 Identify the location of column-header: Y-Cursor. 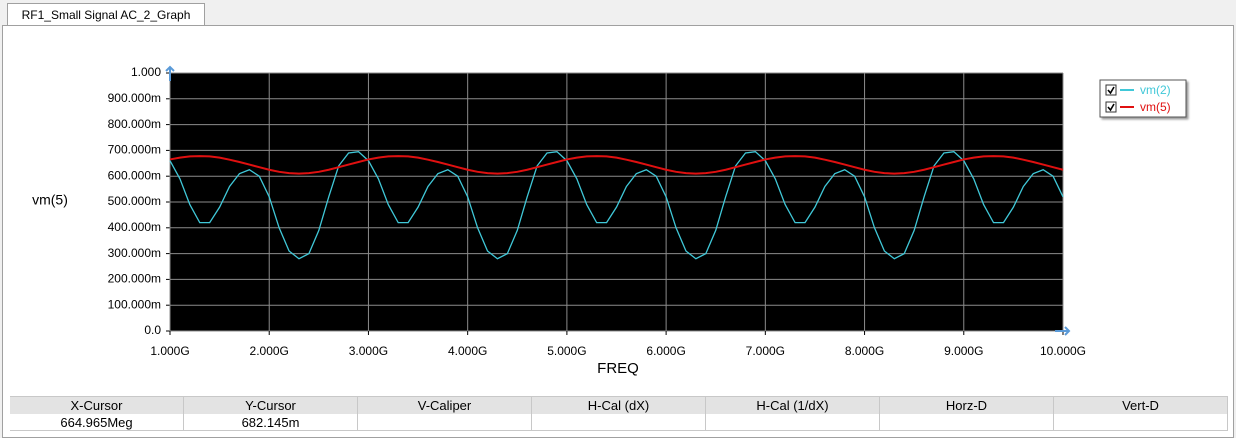
(271, 405).